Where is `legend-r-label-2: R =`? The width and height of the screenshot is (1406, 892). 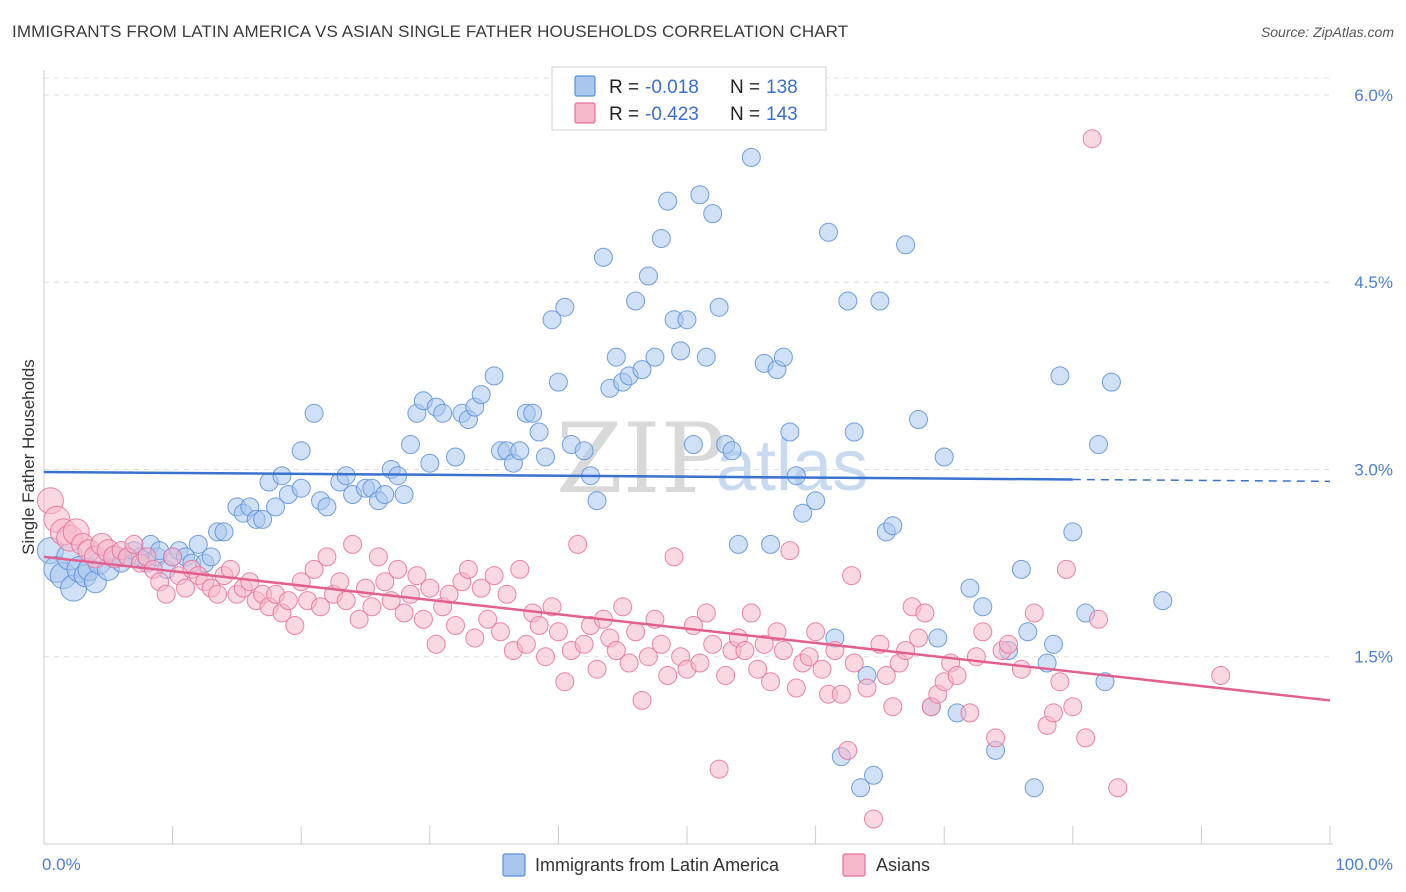
legend-r-label-2: R = is located at coordinates (624, 114).